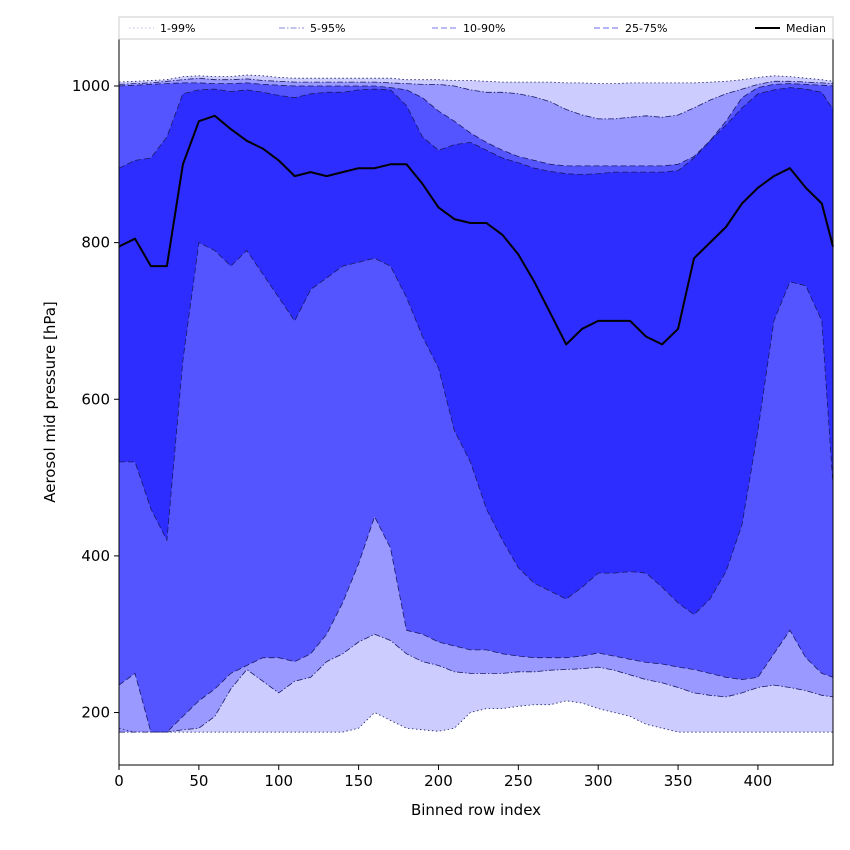 Image resolution: width=850 pixels, height=850 pixels. Describe the element at coordinates (278, 781) in the screenshot. I see `x-tick-label: 100` at that location.